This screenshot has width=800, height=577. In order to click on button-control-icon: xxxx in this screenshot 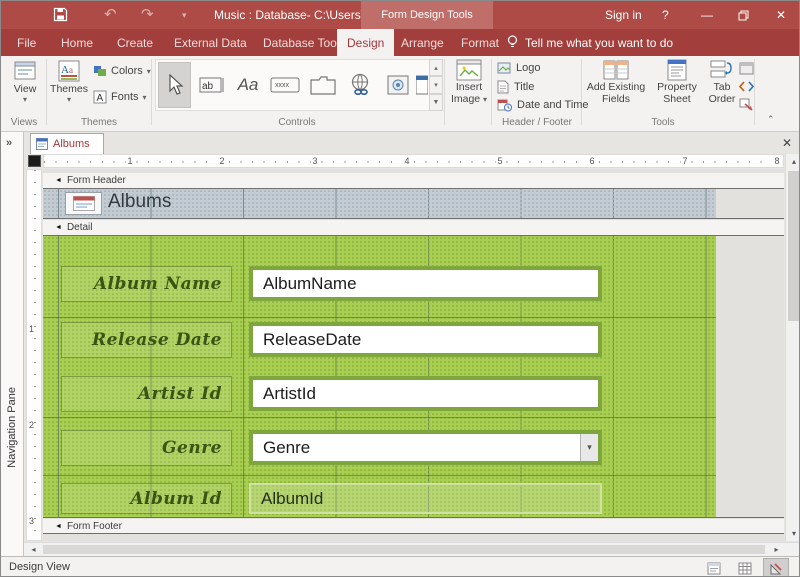, I will do `click(285, 85)`.